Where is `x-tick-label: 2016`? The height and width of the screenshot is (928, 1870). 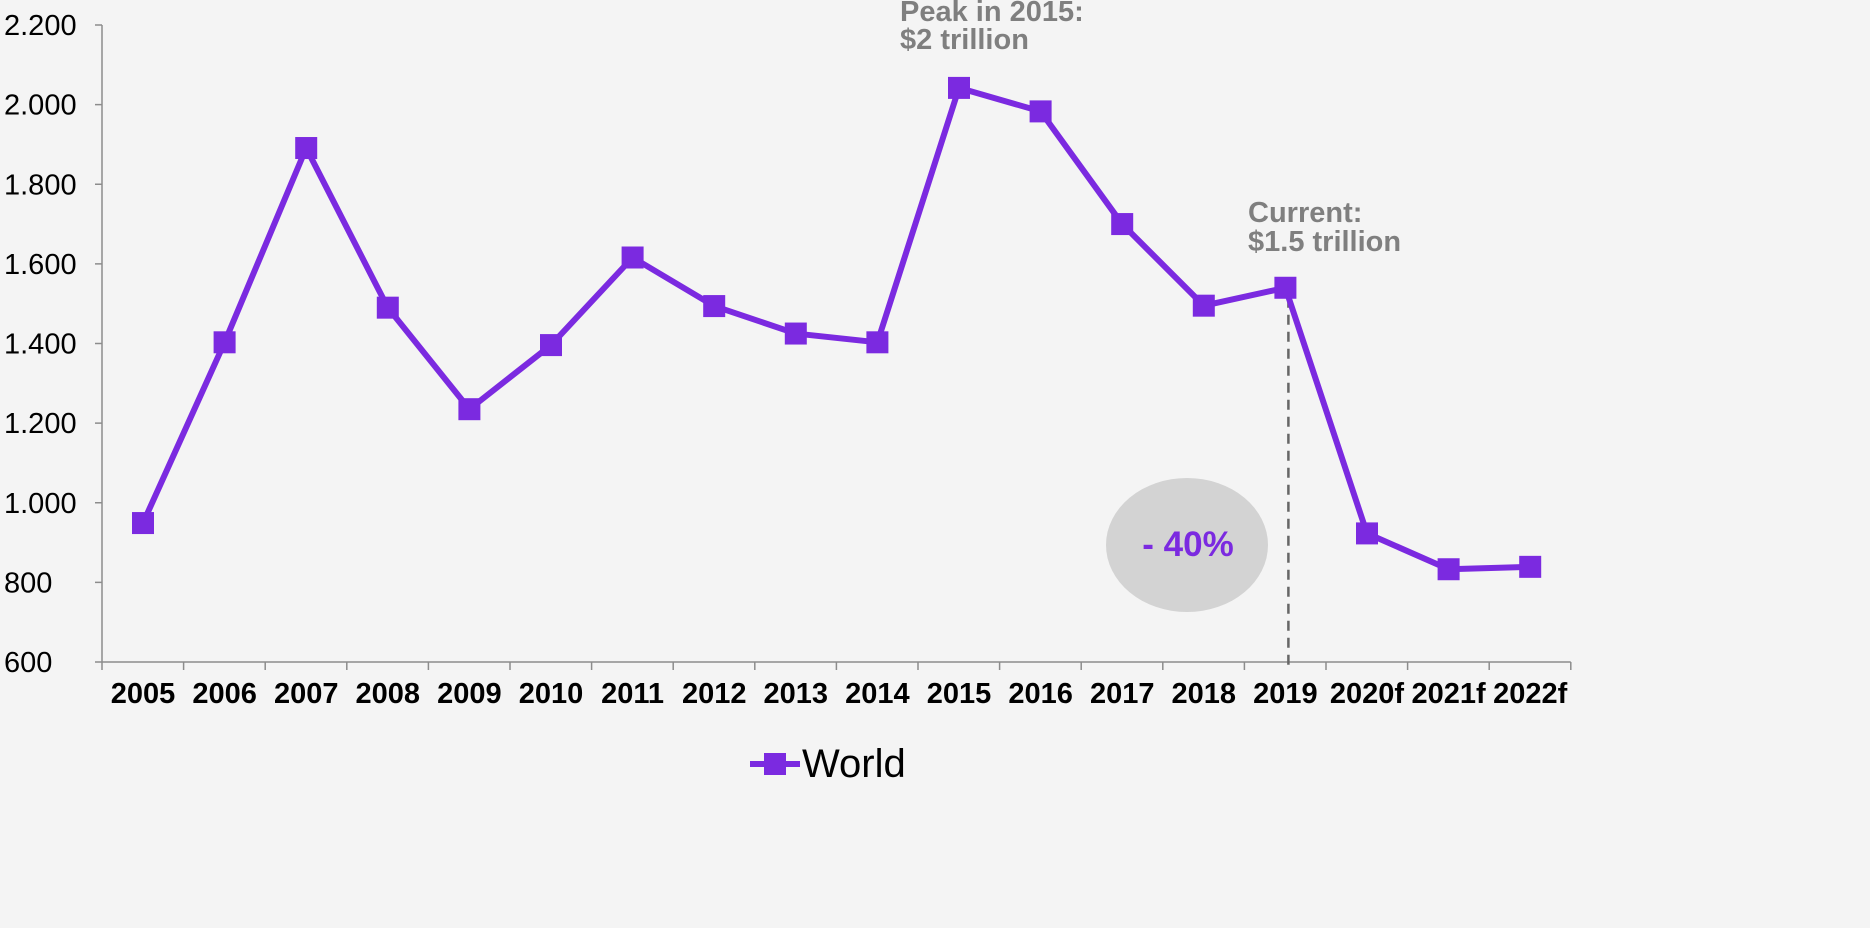 x-tick-label: 2016 is located at coordinates (1040, 694).